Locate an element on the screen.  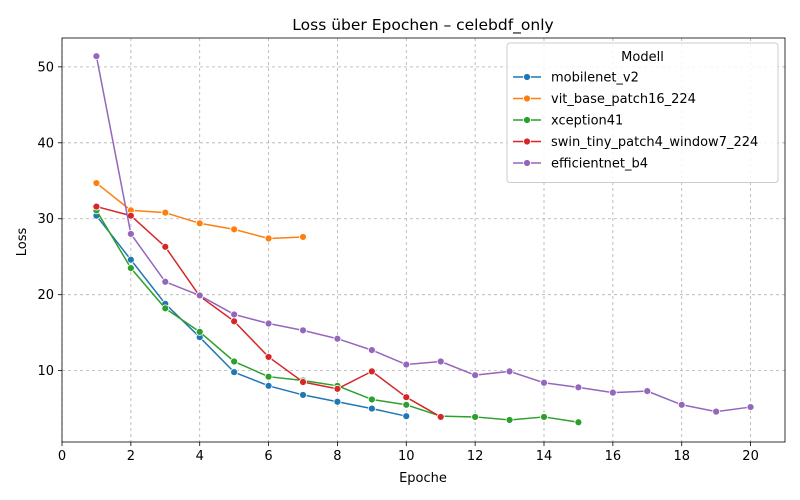
legend-label: mobilenet_v2 is located at coordinates (595, 78).